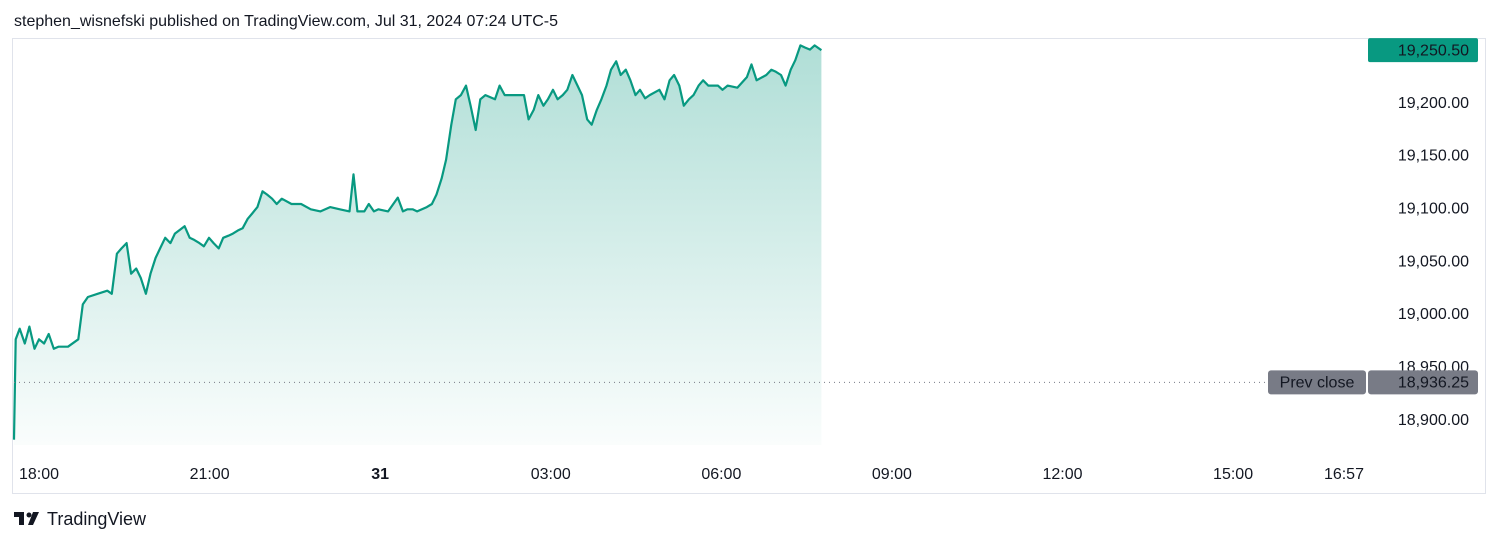 The height and width of the screenshot is (544, 1500). I want to click on x-tick-label: 18:00, so click(39, 474).